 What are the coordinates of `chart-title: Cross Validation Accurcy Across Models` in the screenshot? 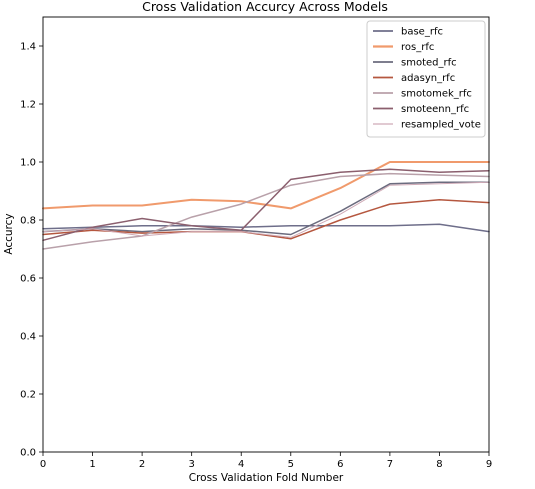 It's located at (265, 7).